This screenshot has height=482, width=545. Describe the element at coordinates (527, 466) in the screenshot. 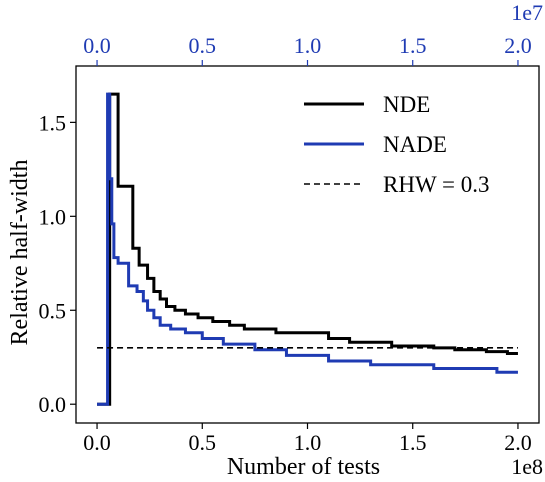

I see `x-axis-offset-label: 1e8` at that location.